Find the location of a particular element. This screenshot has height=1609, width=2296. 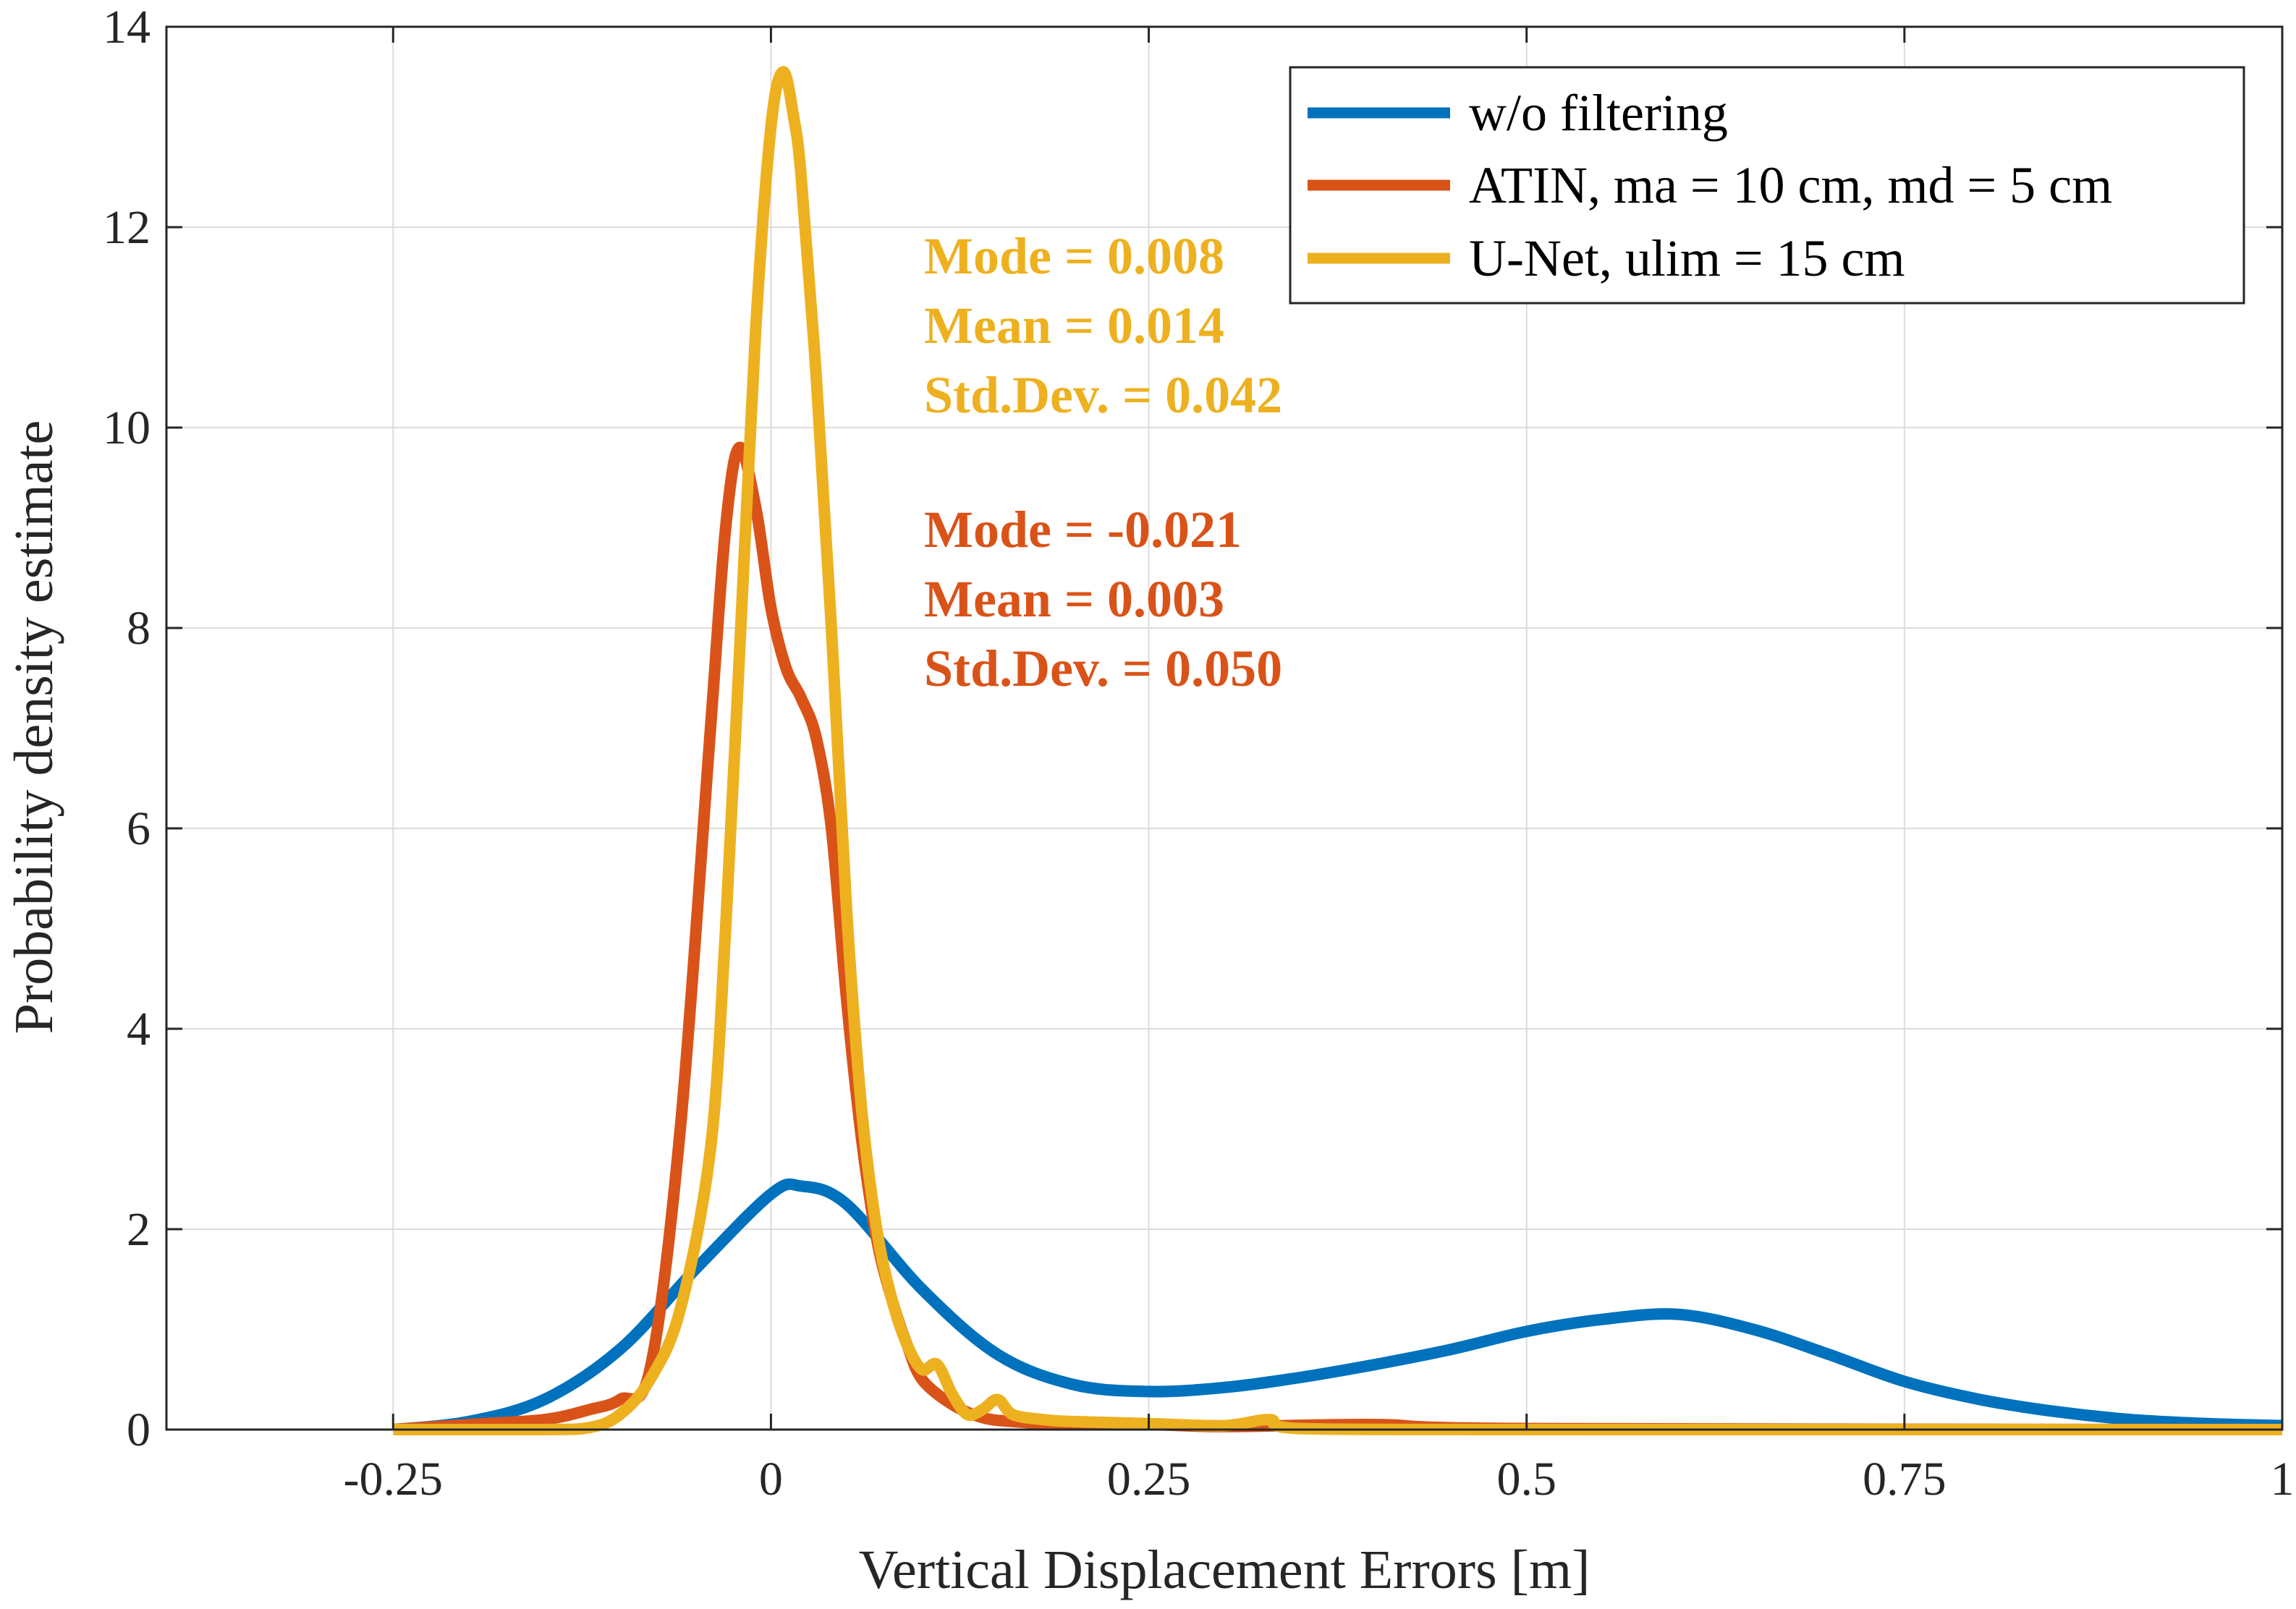

stats-annotation: Mean = 0.014 is located at coordinates (1074, 326).